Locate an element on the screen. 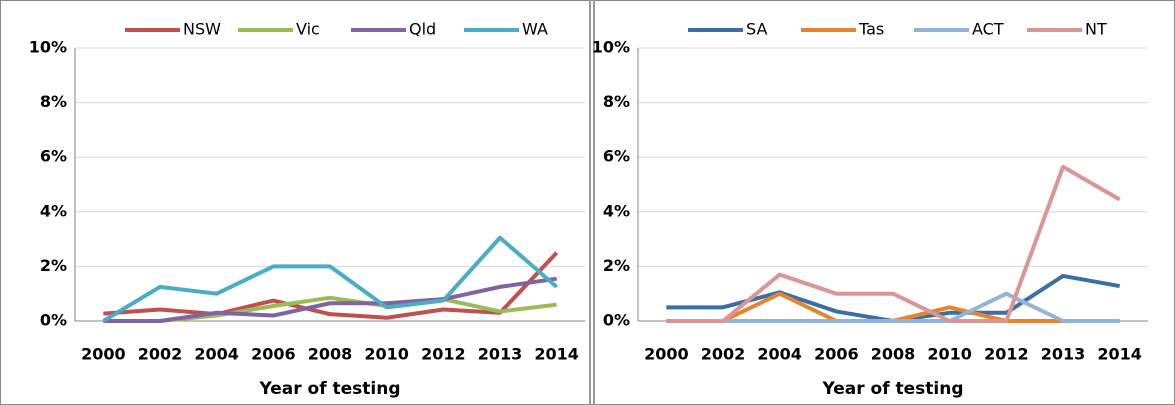 This screenshot has height=405, width=1175. legend-label: Qld is located at coordinates (422, 29).